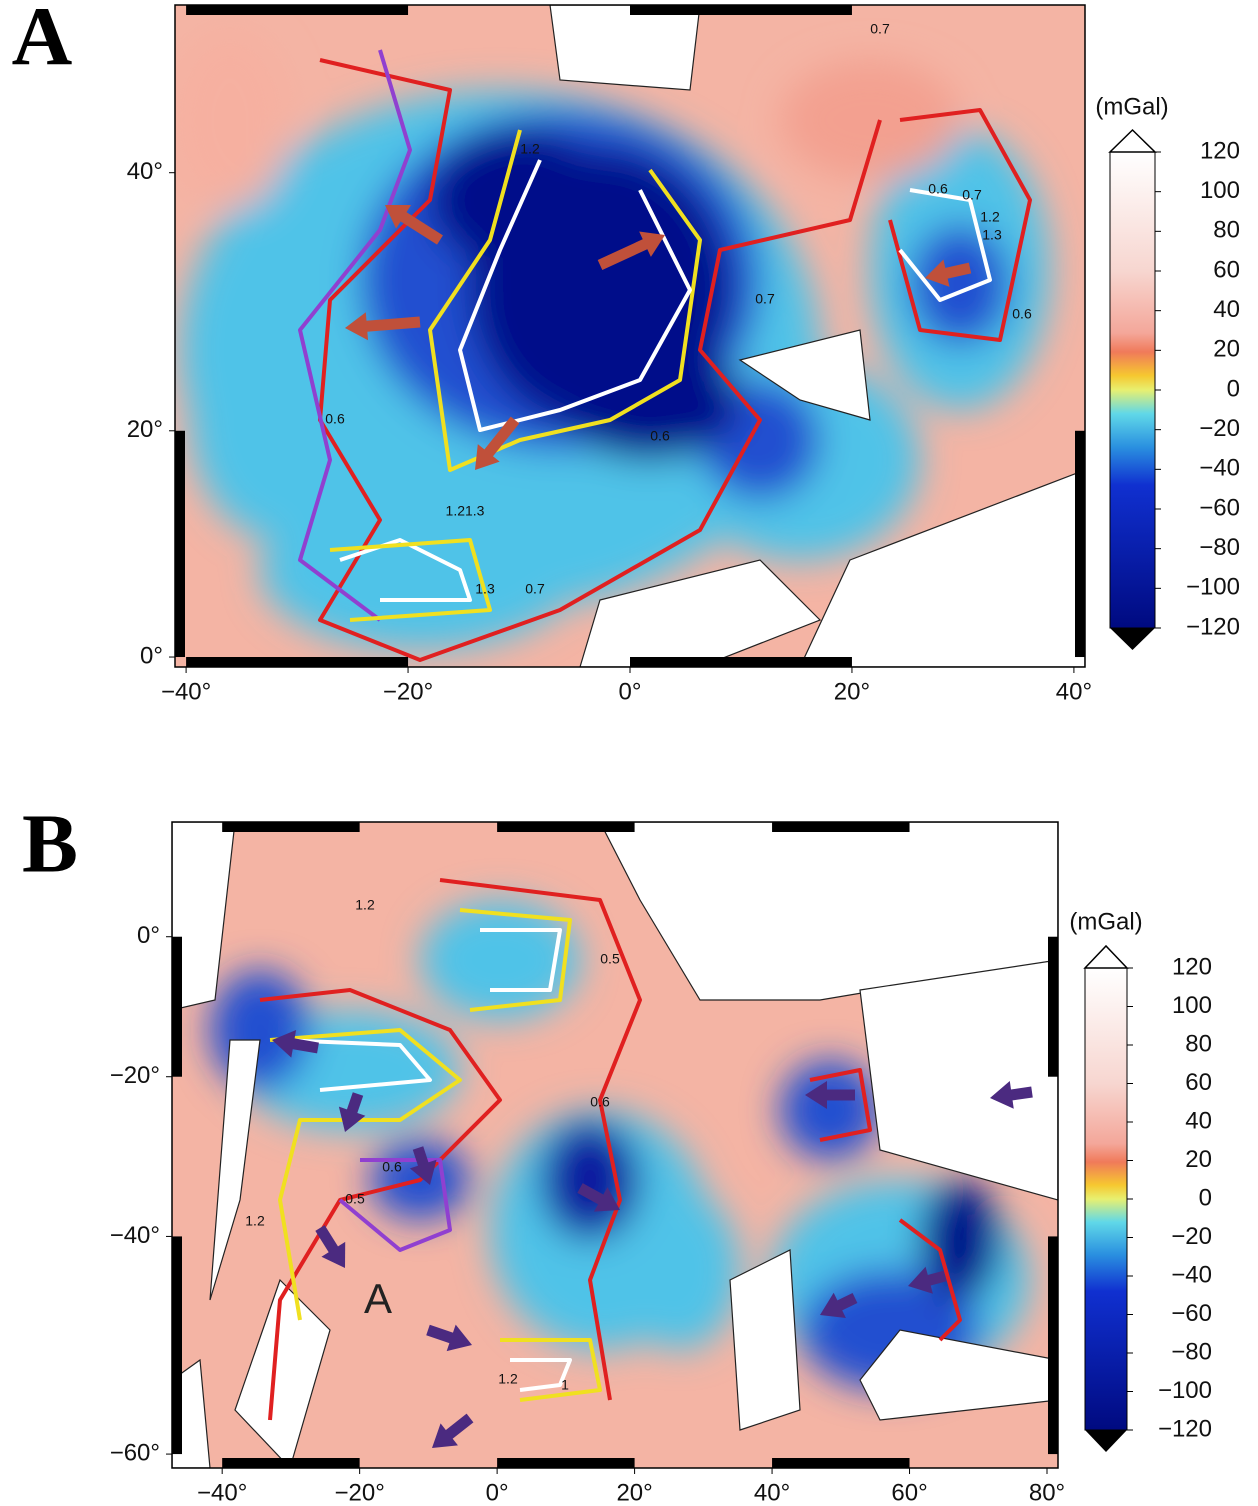  Describe the element at coordinates (852, 691) in the screenshot. I see `x-tick-label: 20°` at that location.